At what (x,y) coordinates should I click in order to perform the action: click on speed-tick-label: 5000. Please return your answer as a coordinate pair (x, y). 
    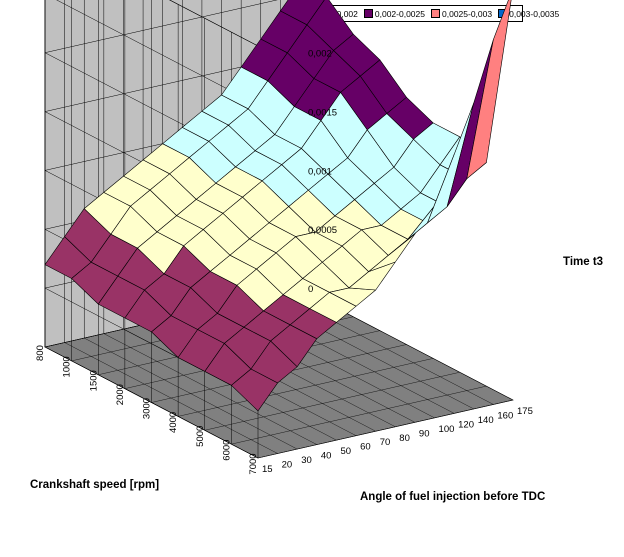
    Looking at the image, I should click on (200, 436).